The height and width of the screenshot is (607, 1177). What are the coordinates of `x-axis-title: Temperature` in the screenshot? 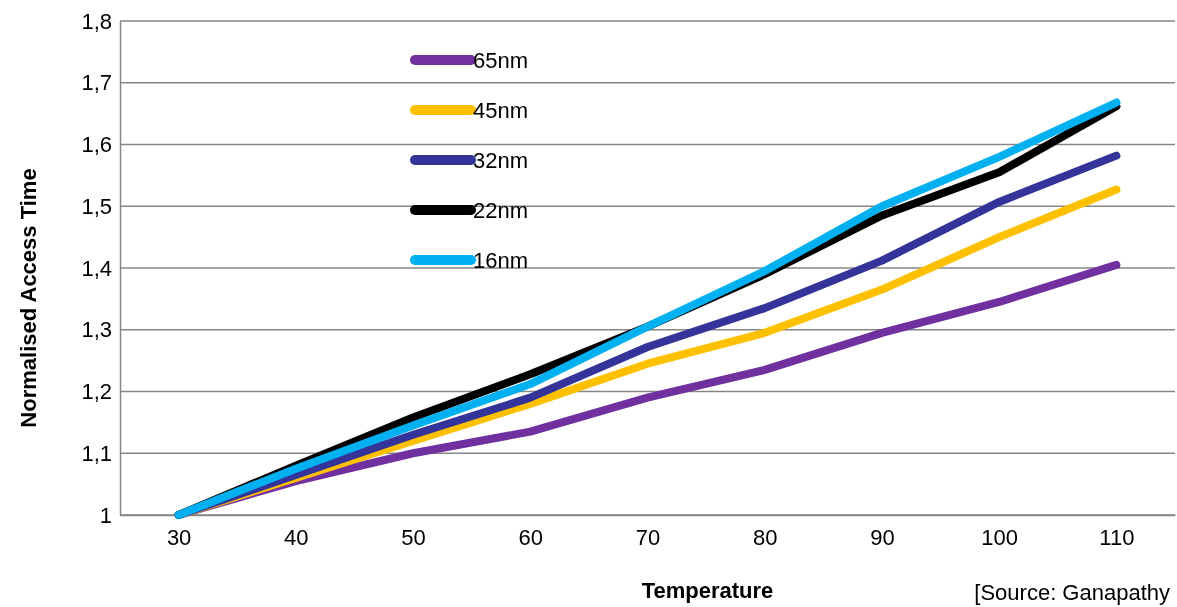 It's located at (707, 590).